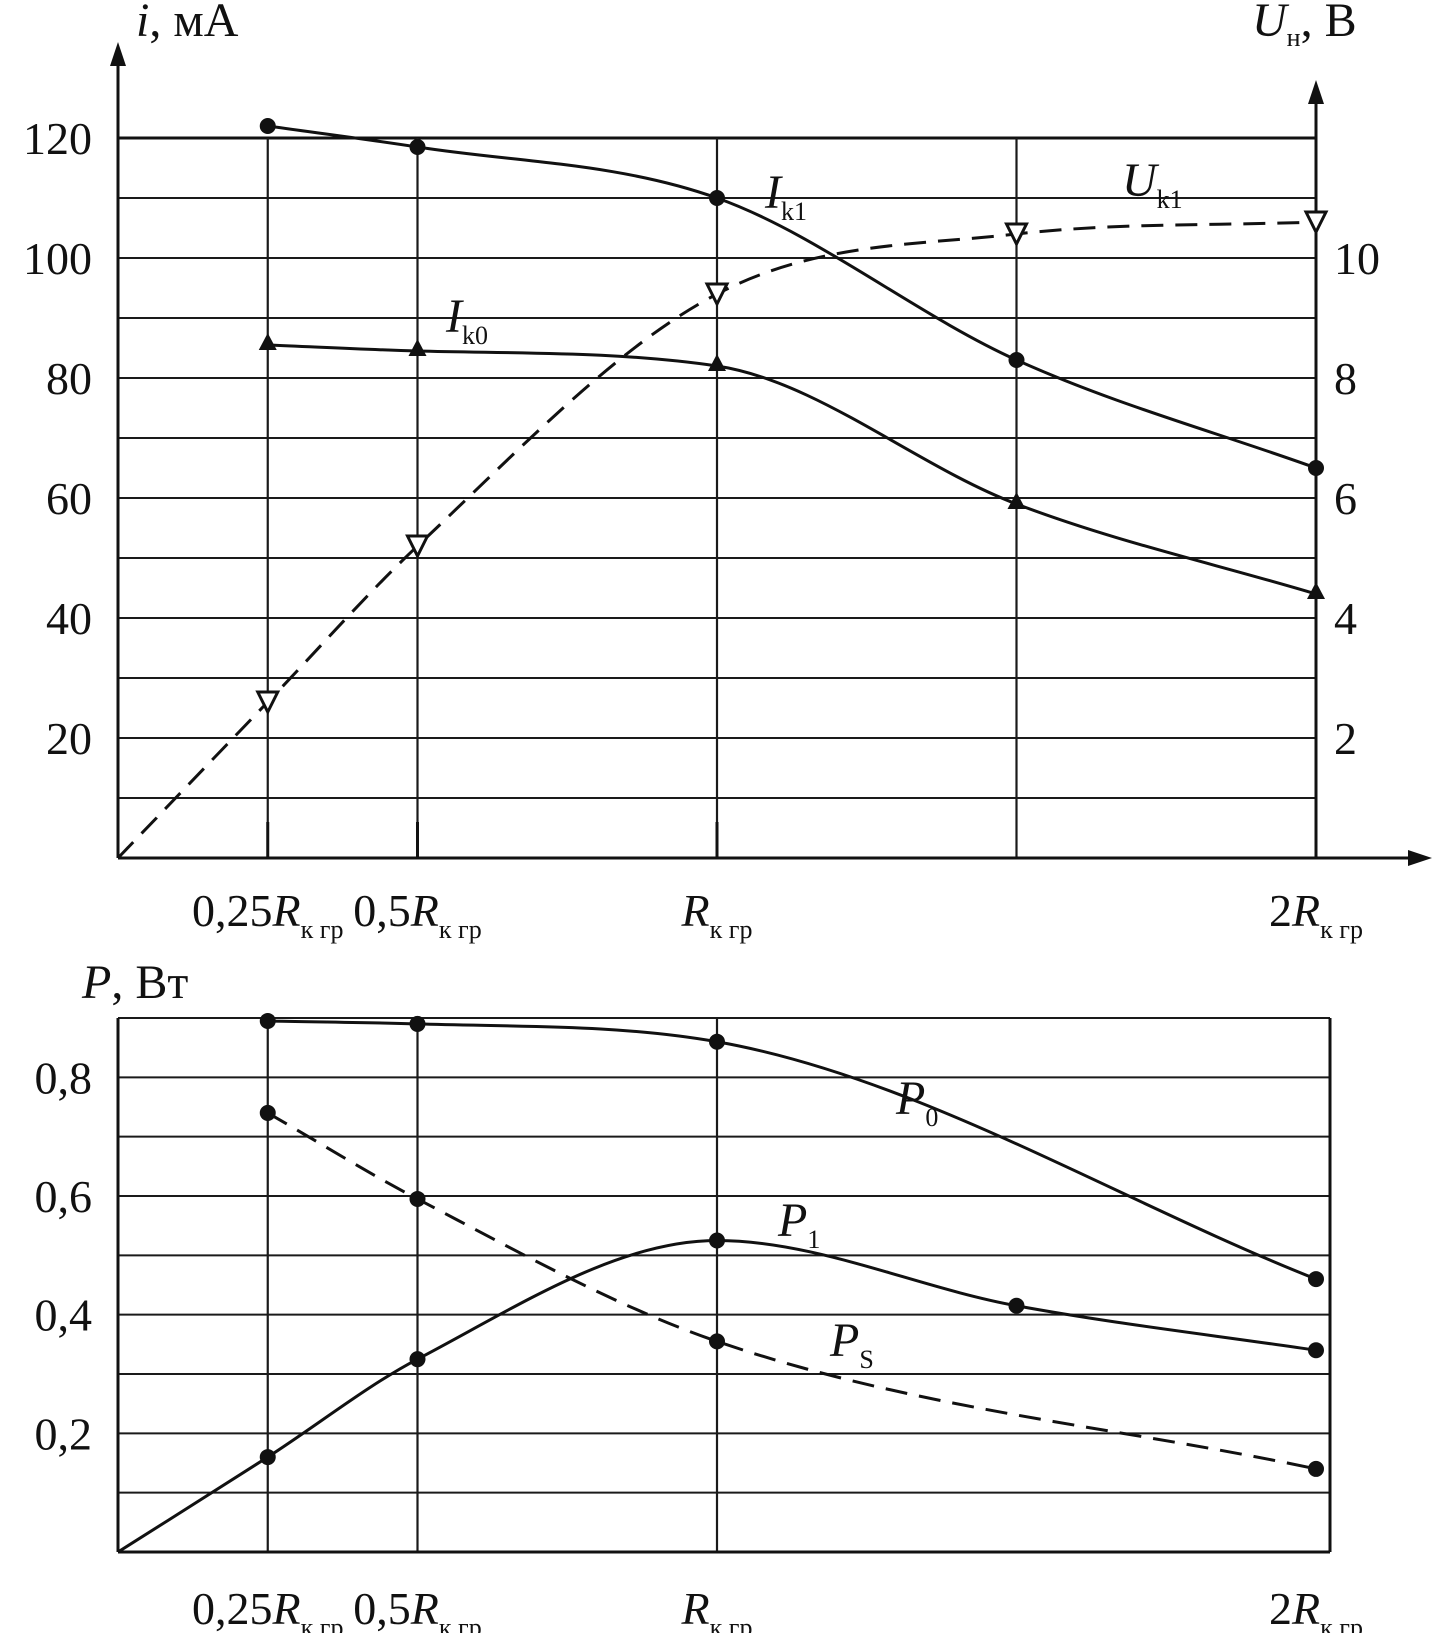  What do you see at coordinates (64, 1433) in the screenshot?
I see `bottom-y-tick-label: 0,2` at bounding box center [64, 1433].